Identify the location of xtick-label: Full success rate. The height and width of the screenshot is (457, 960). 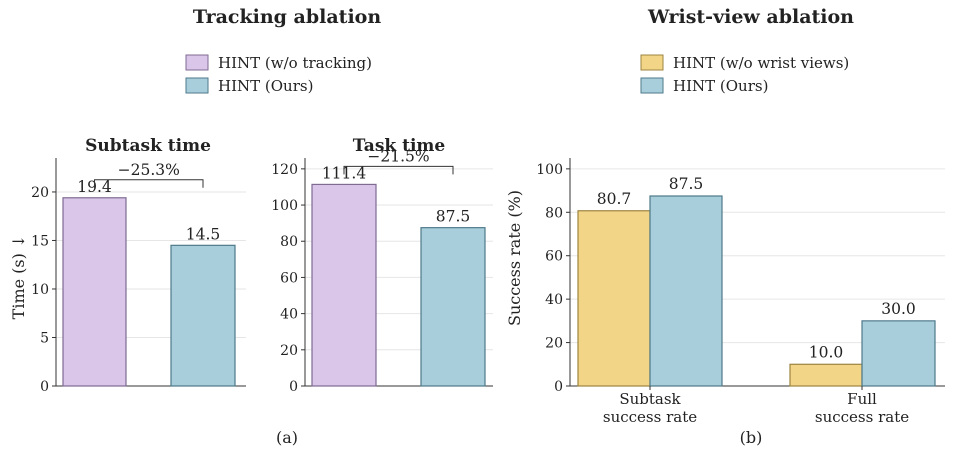
(862, 408).